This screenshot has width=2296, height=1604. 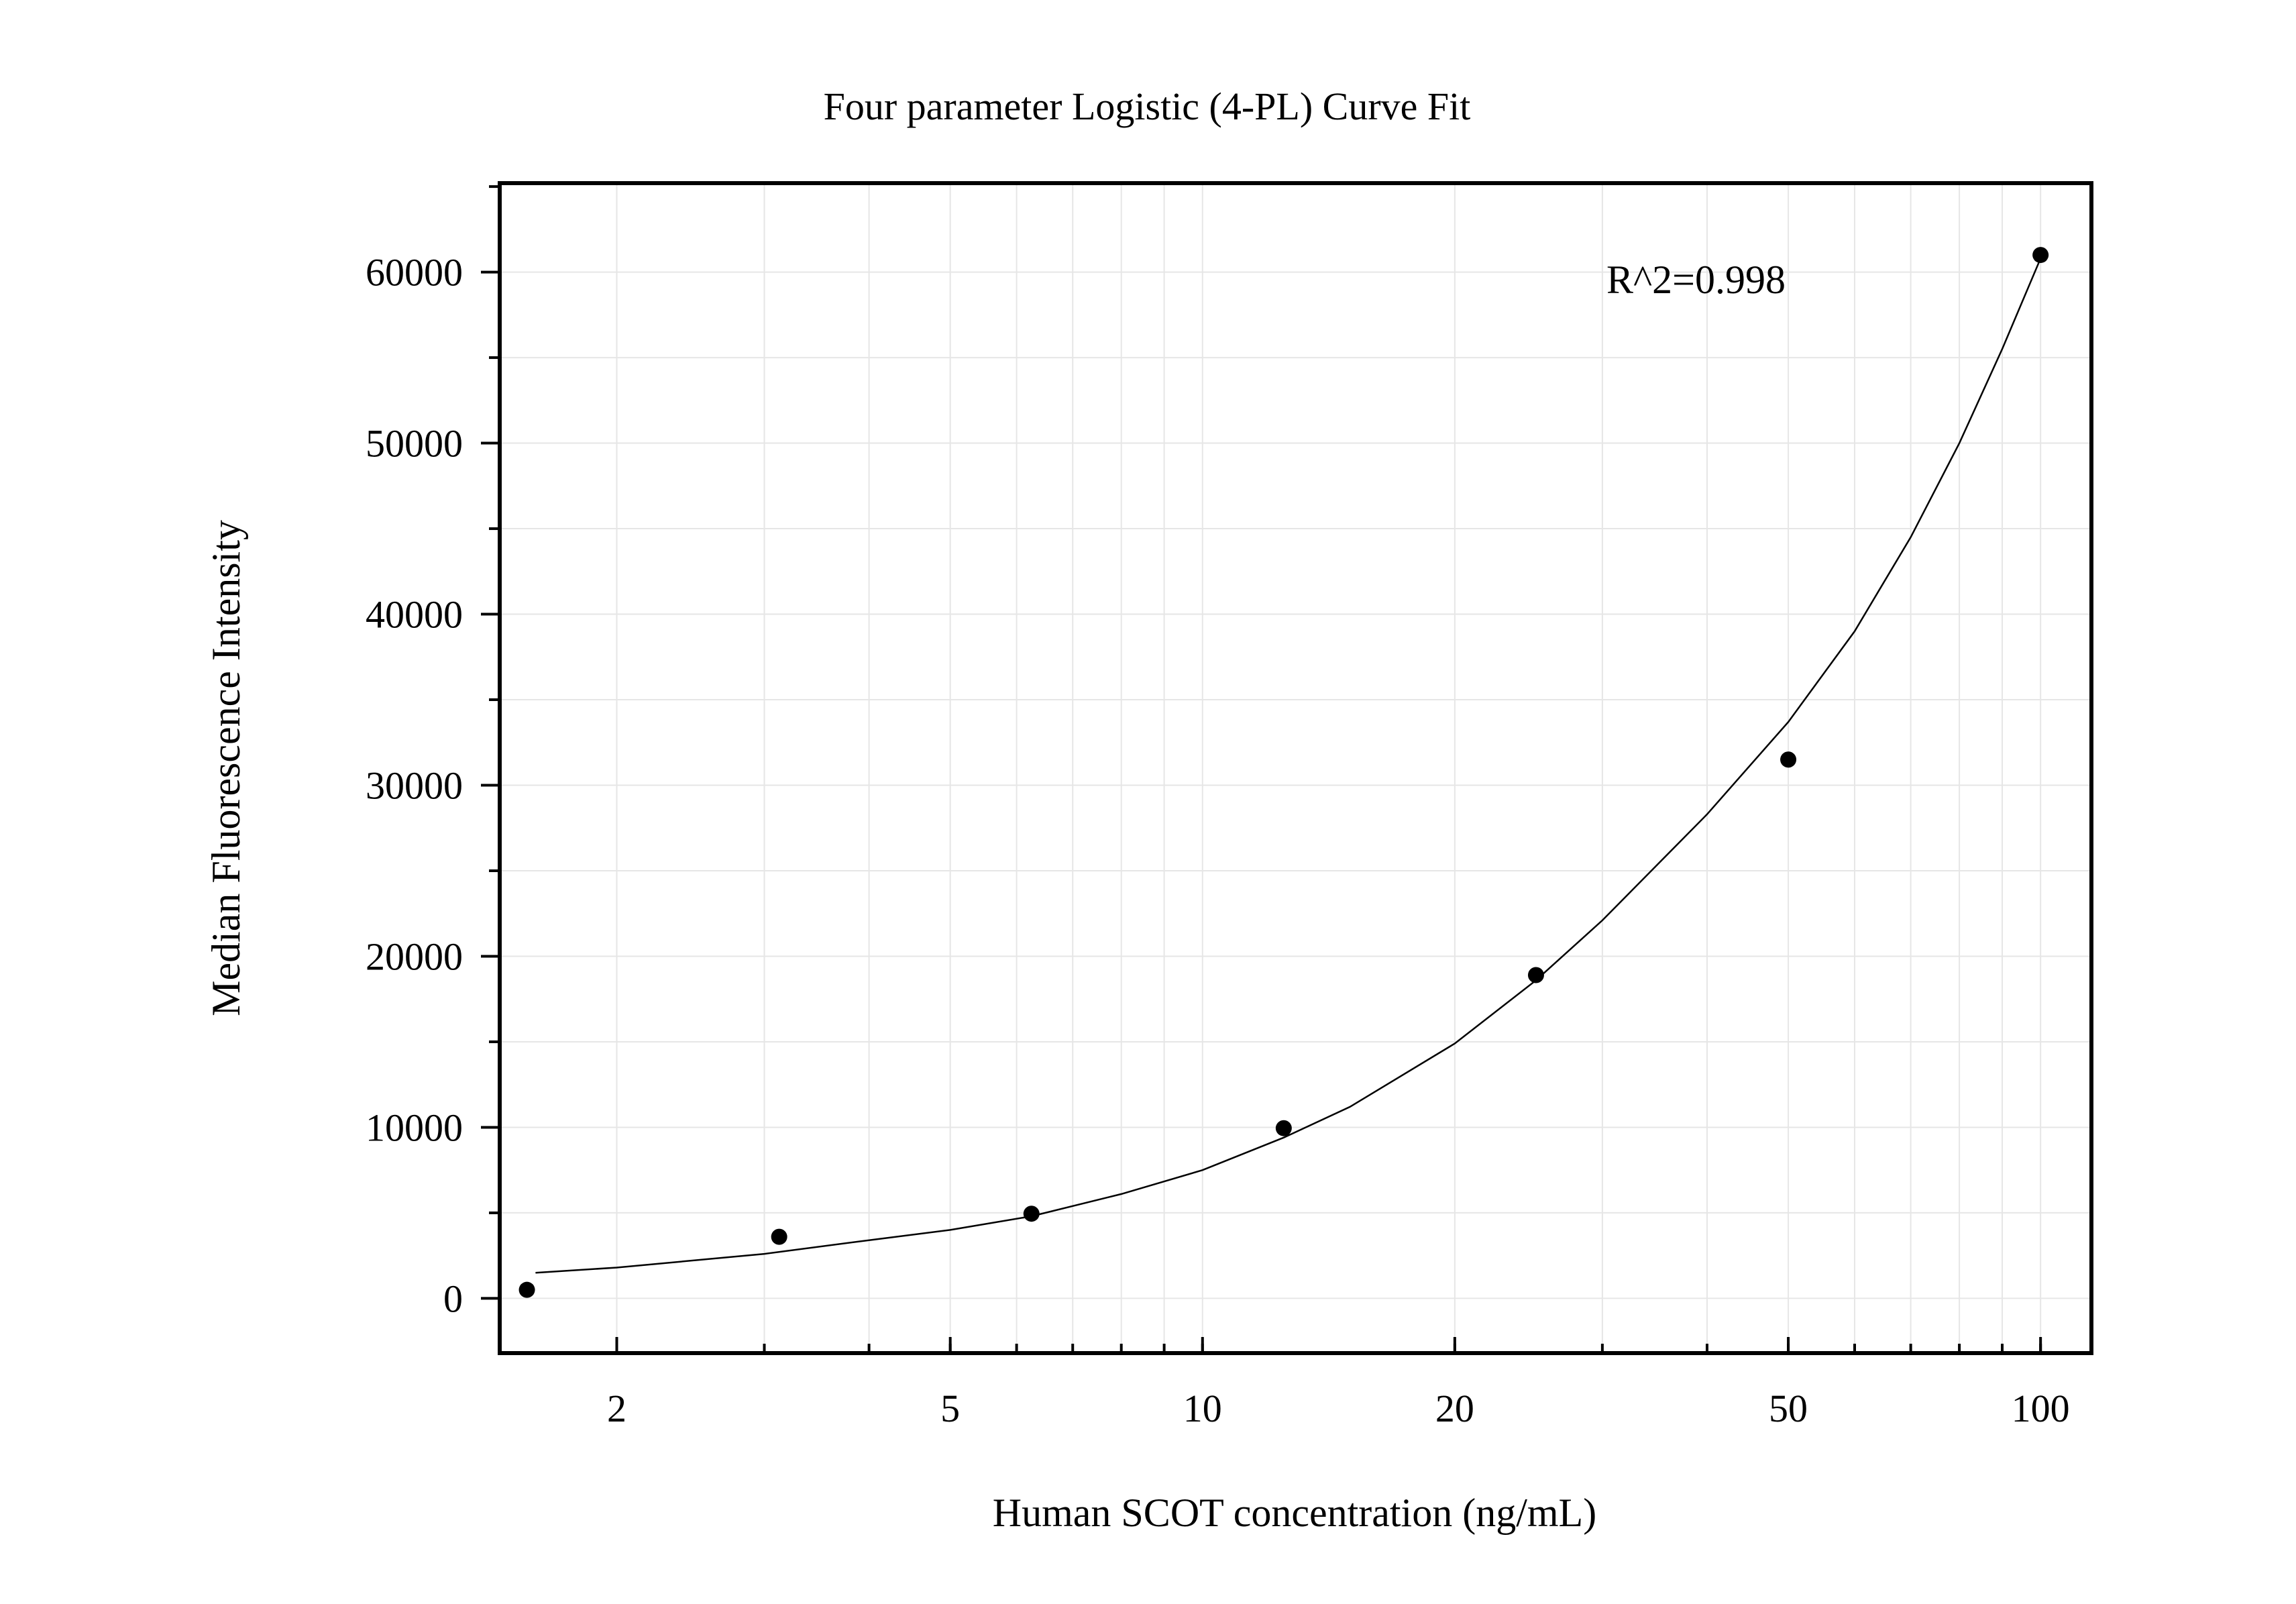 What do you see at coordinates (1696, 280) in the screenshot?
I see `r-squared-annotation: R^2=0.998` at bounding box center [1696, 280].